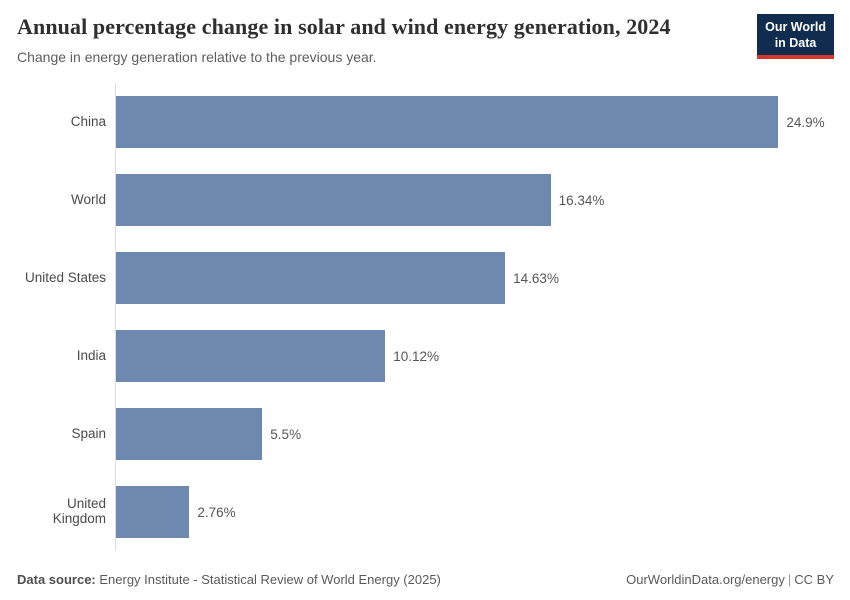 The height and width of the screenshot is (600, 850). What do you see at coordinates (536, 278) in the screenshot?
I see `value-label: 14.63%` at bounding box center [536, 278].